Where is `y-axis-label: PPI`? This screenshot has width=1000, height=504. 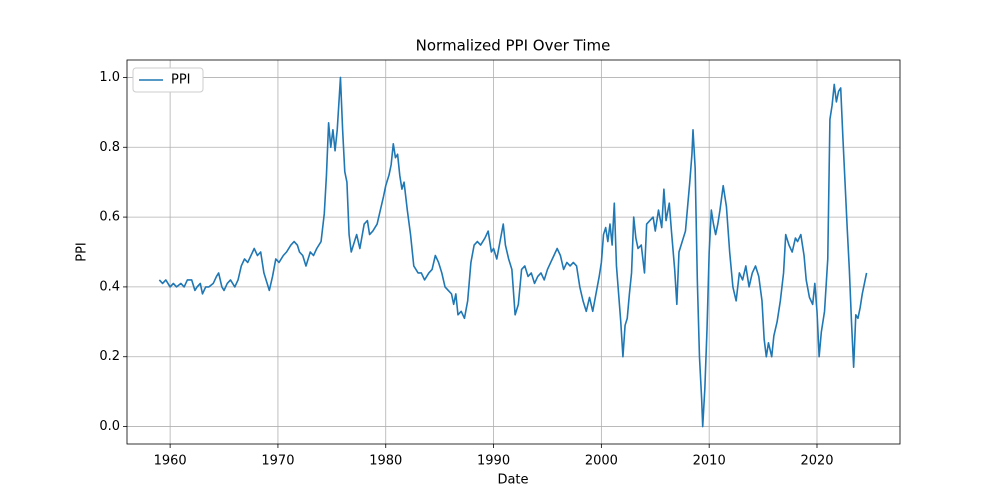
y-axis-label: PPI is located at coordinates (82, 252).